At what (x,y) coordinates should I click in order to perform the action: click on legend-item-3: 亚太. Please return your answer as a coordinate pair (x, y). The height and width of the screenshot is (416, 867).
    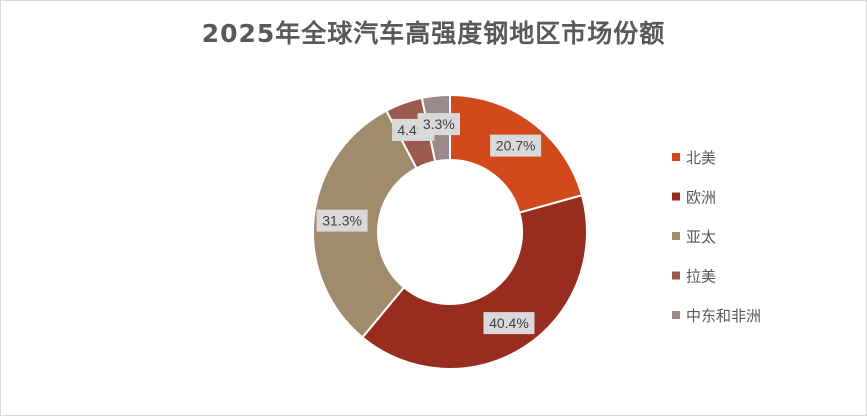
    Looking at the image, I should click on (694, 237).